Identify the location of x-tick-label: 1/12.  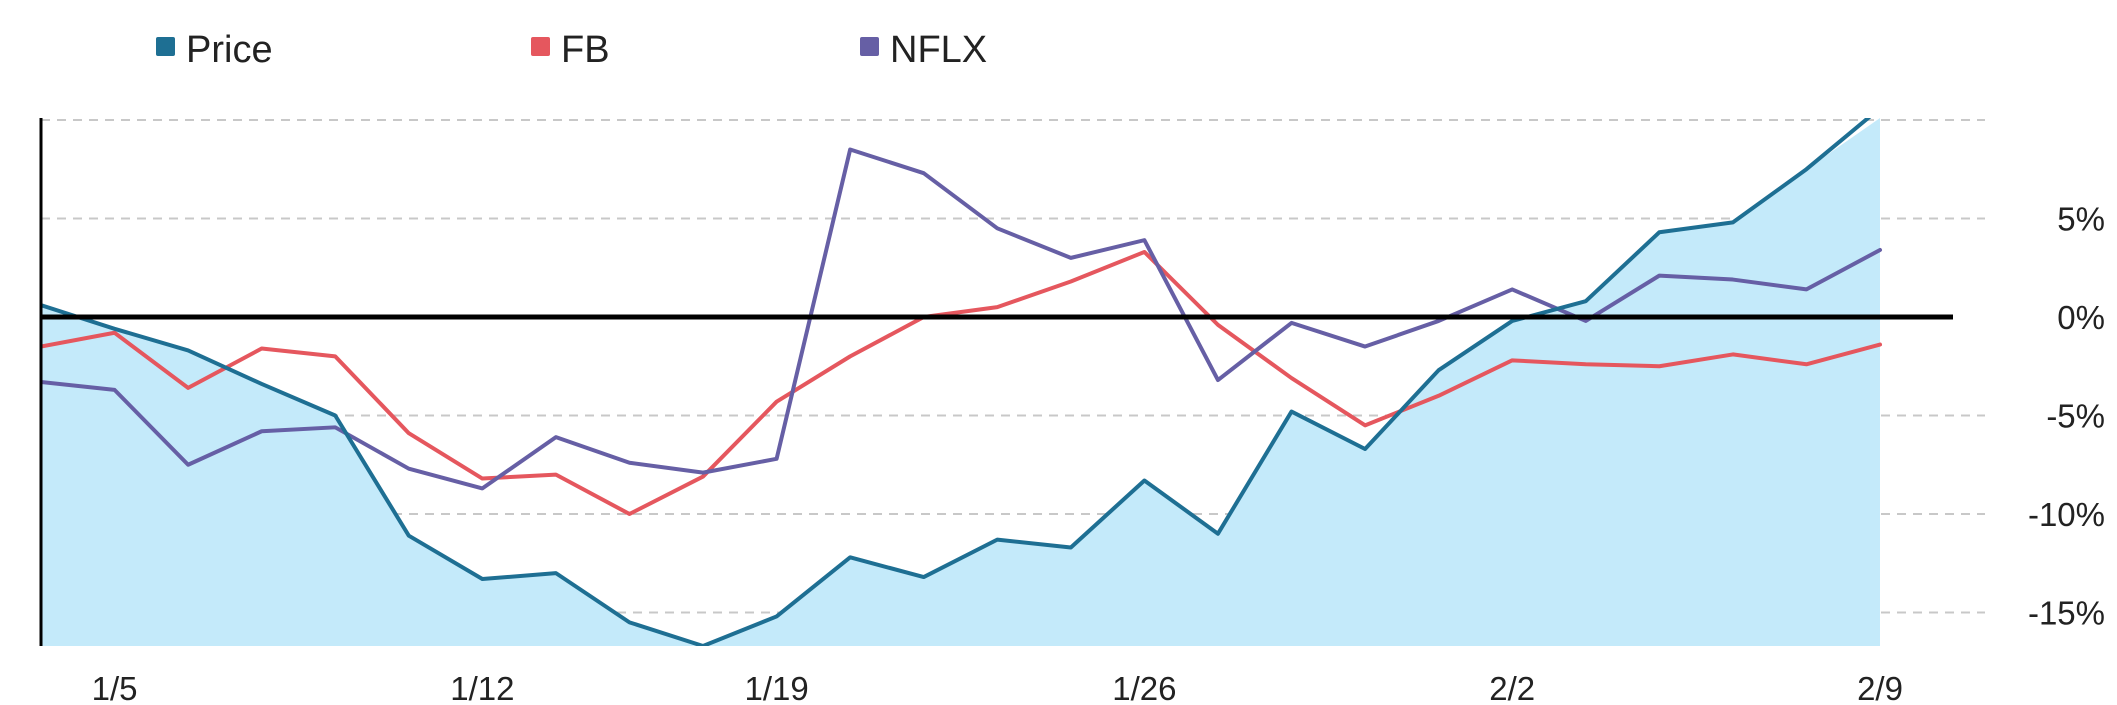
(482, 687).